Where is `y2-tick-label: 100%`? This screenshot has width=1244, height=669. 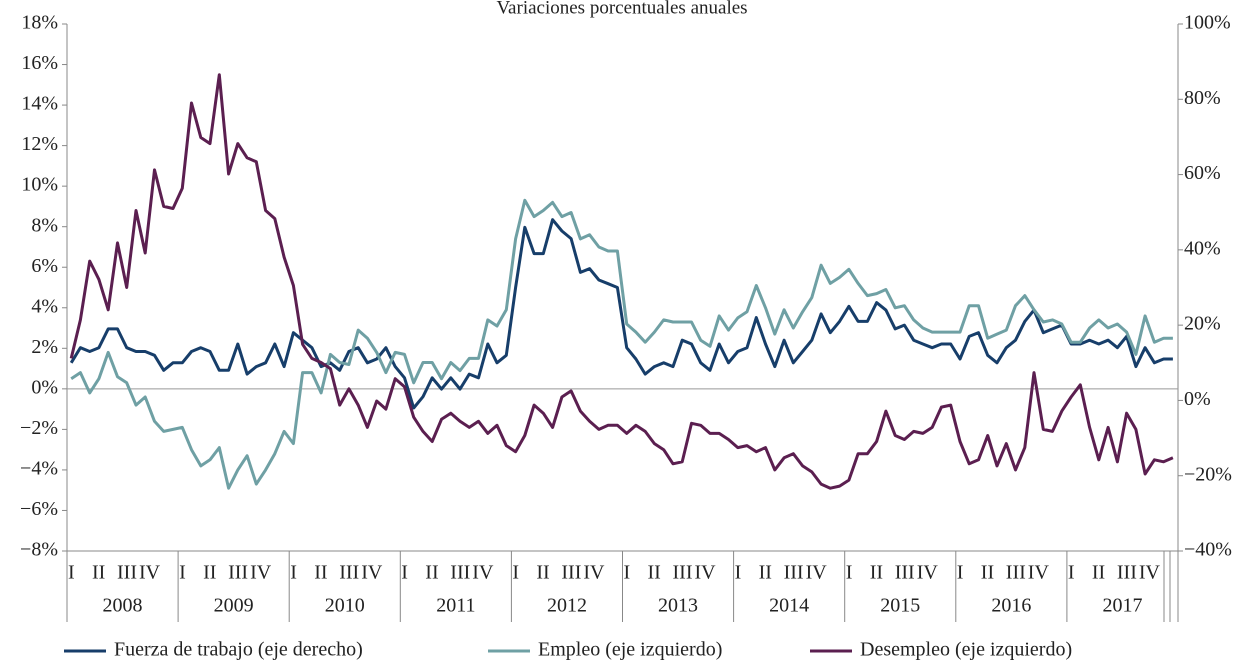 y2-tick-label: 100% is located at coordinates (1207, 23).